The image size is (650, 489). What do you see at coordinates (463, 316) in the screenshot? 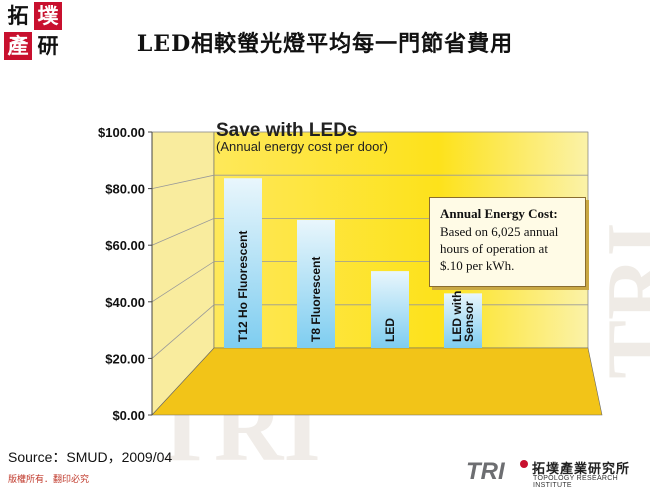
I see `bar-label: LED withSensor` at bounding box center [463, 316].